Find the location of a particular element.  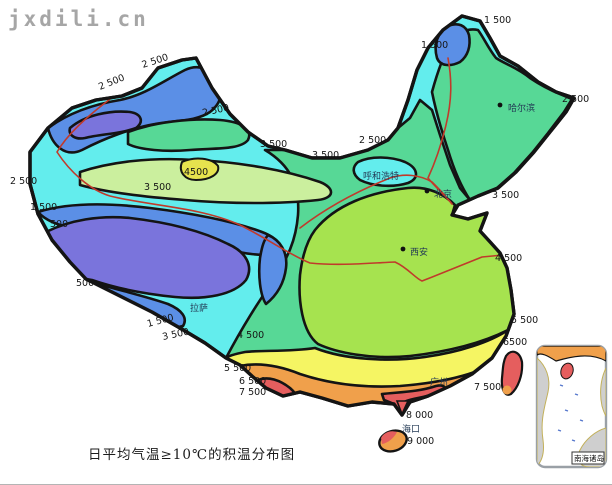

taiwan-south-orange is located at coordinates (507, 390).